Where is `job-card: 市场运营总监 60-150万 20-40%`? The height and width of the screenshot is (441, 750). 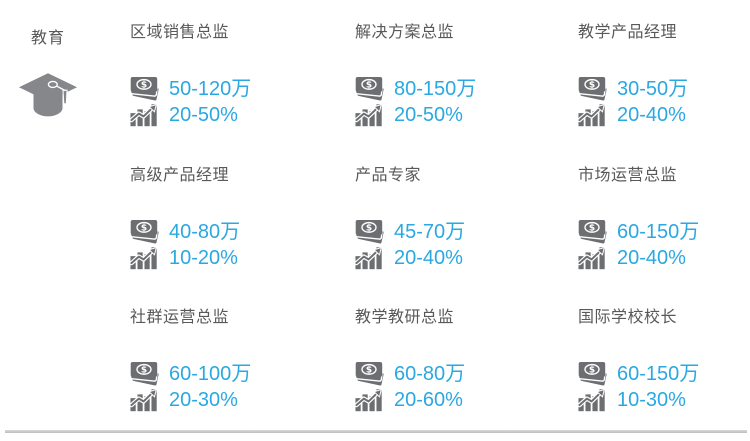
job-card: 市场运营总监 60-150万 20-40% is located at coordinates (664, 239).